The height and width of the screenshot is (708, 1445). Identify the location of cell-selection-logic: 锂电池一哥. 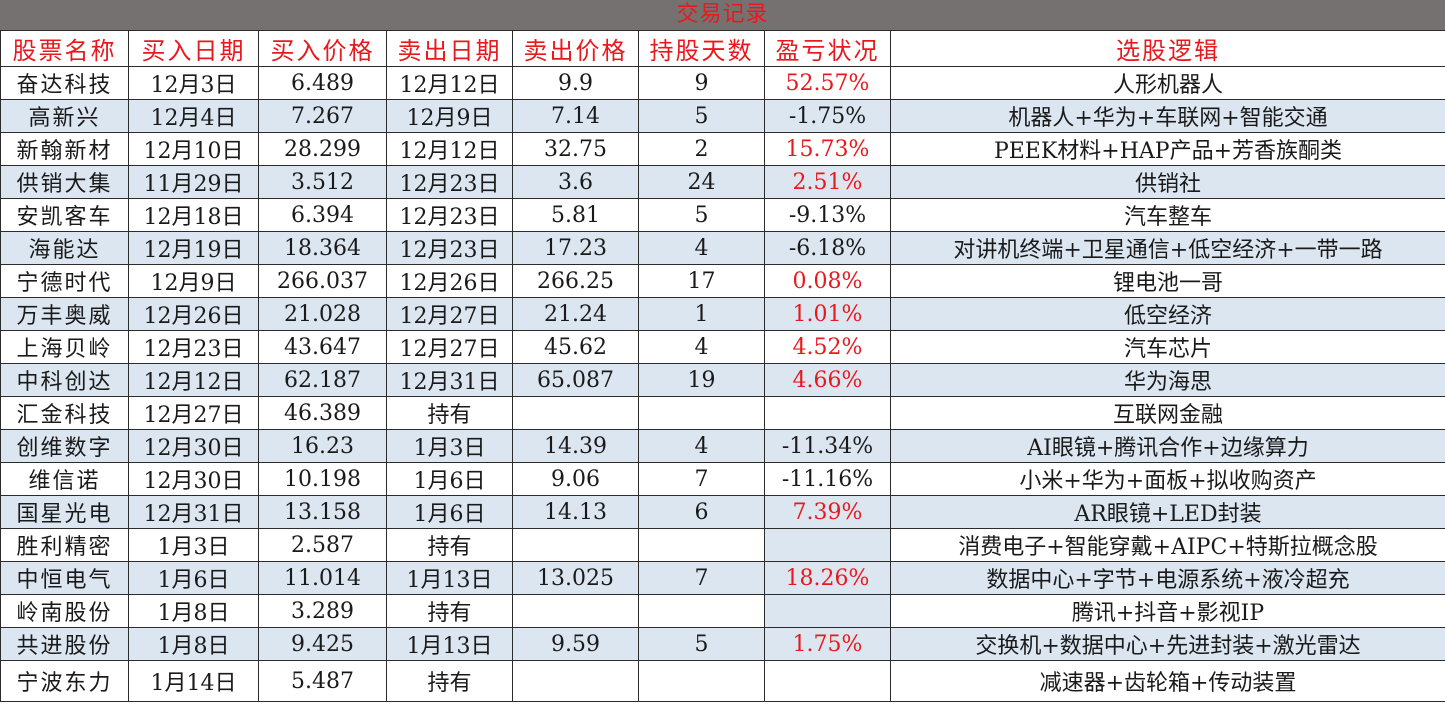
(1167, 281).